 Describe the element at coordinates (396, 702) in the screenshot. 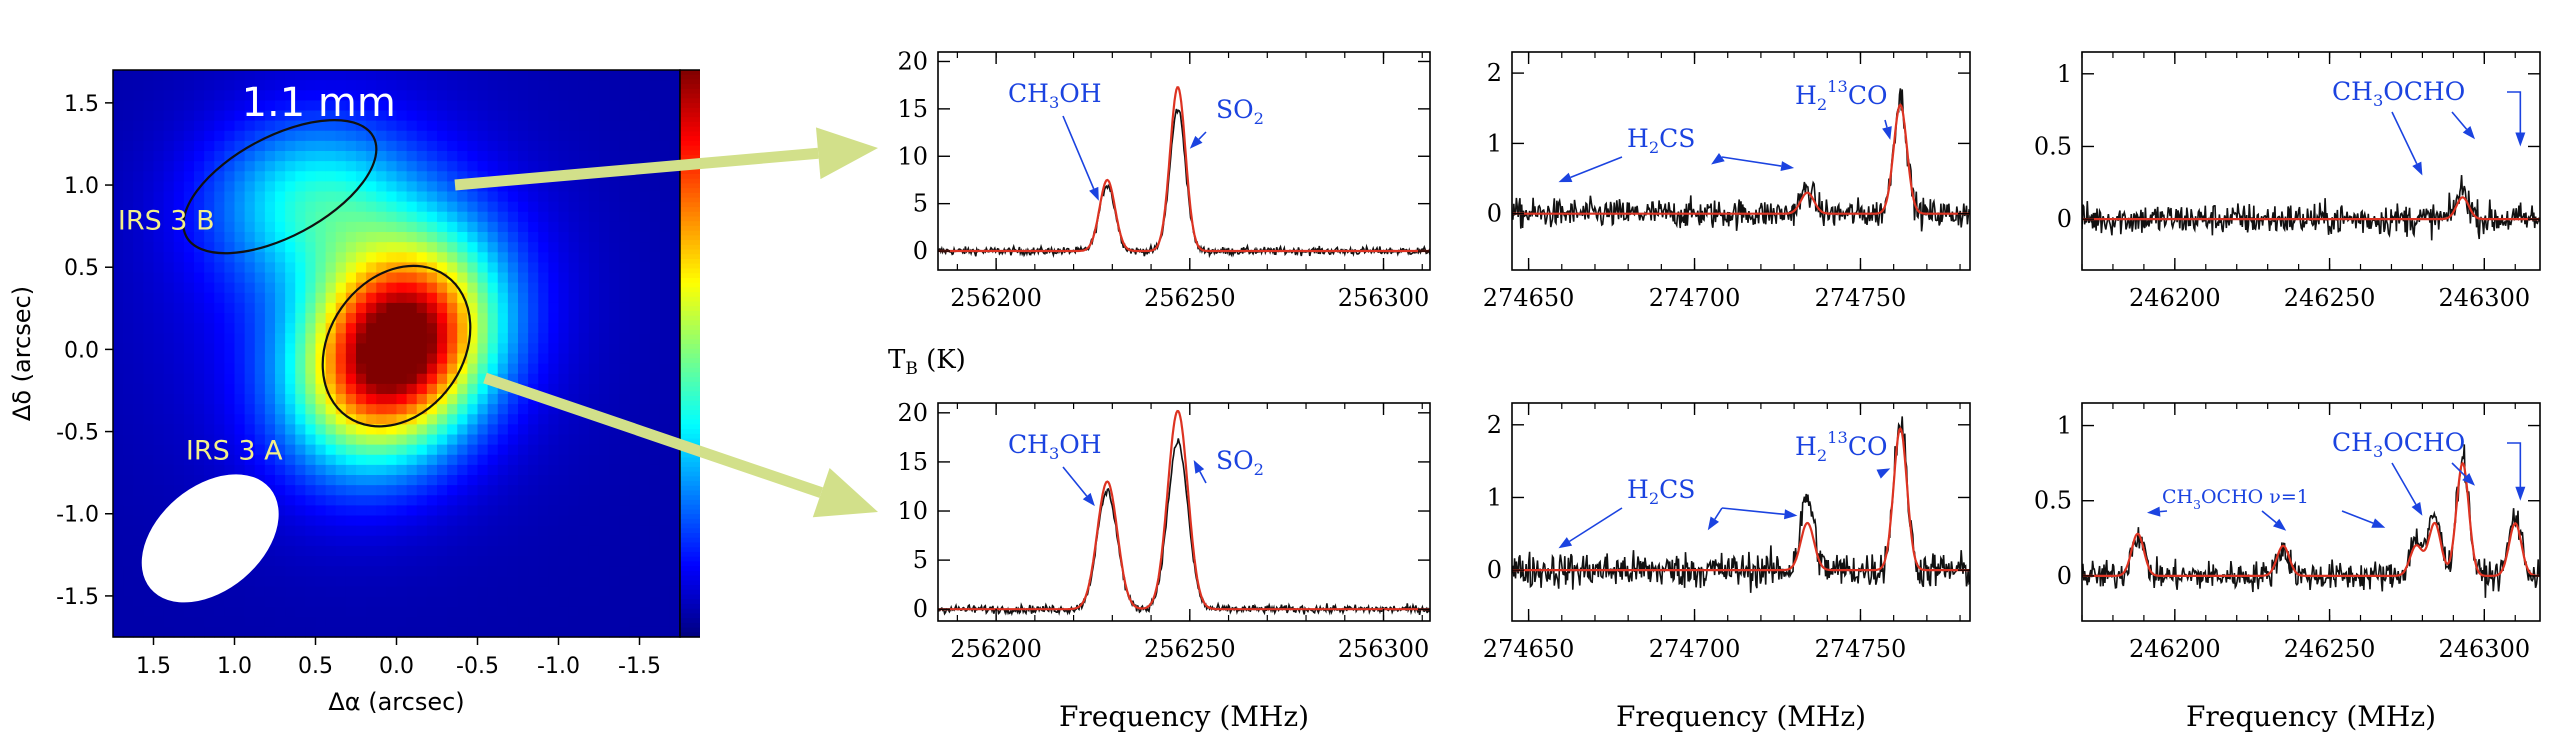

I see `map-x-label: Δα (arcsec)` at that location.